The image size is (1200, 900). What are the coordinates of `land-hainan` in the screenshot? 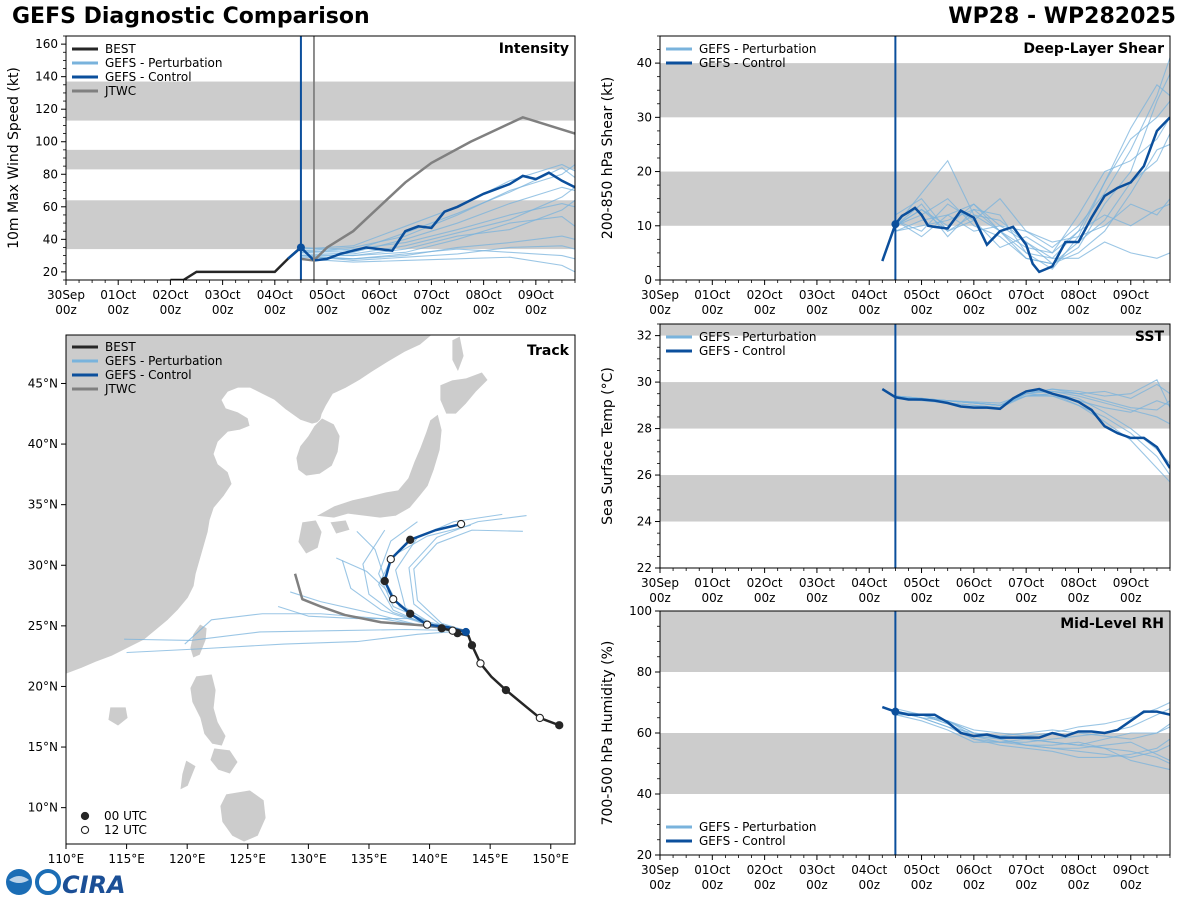 It's located at (118, 716).